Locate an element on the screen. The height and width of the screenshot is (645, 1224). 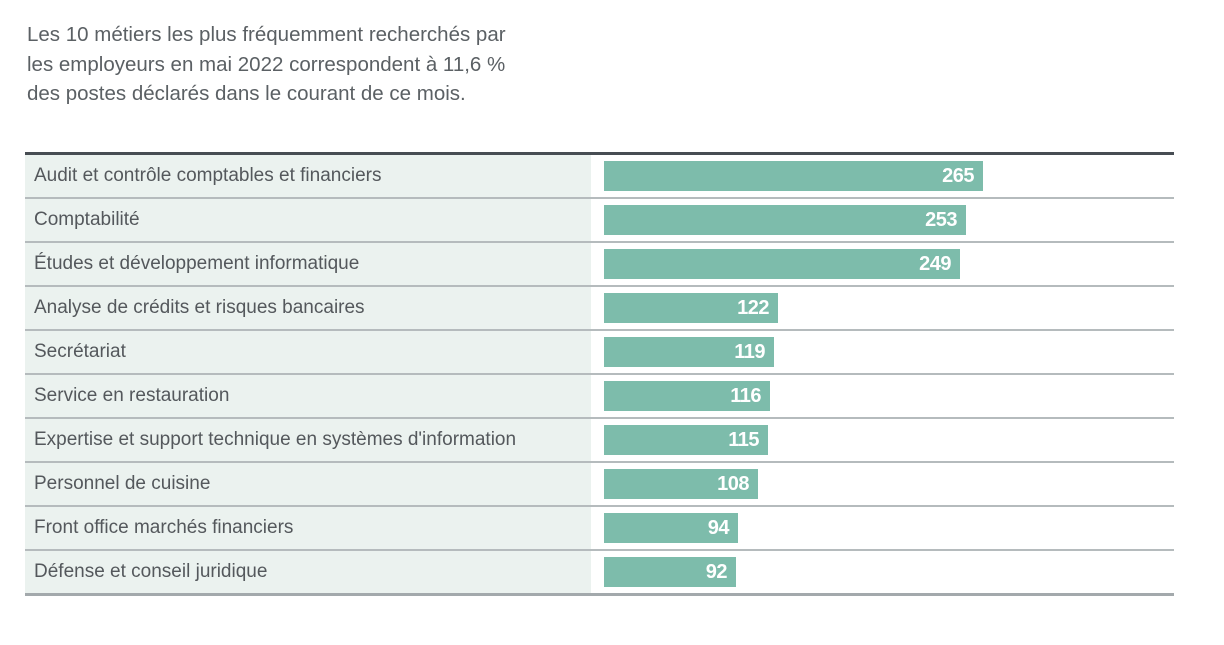
bar-value: 253 is located at coordinates (941, 219).